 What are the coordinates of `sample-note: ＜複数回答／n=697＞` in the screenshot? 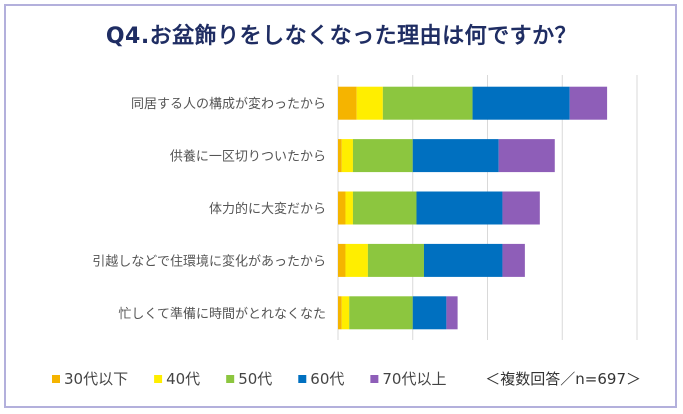 It's located at (563, 379).